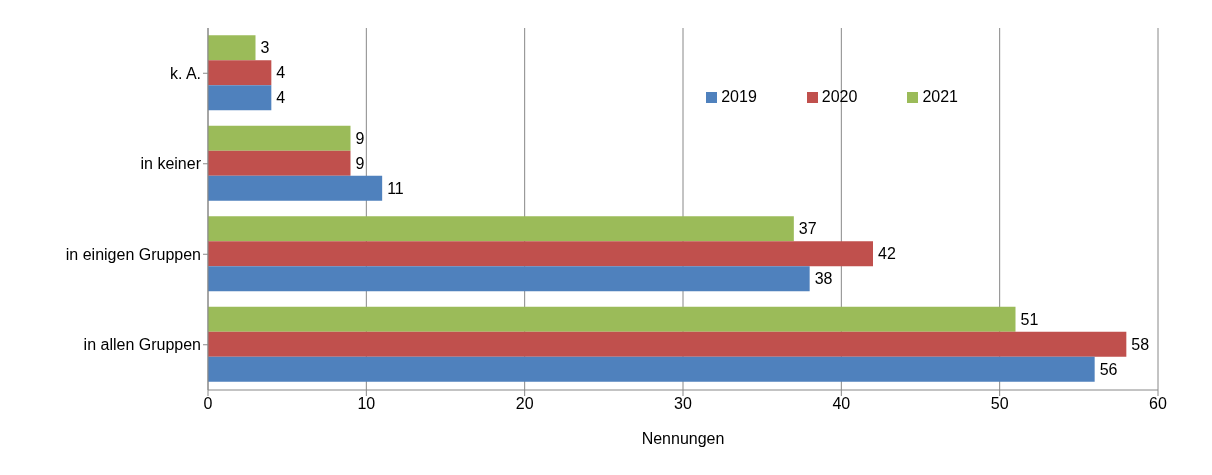 Image resolution: width=1212 pixels, height=475 pixels. What do you see at coordinates (185, 73) in the screenshot?
I see `y-tick-label: k. A.` at bounding box center [185, 73].